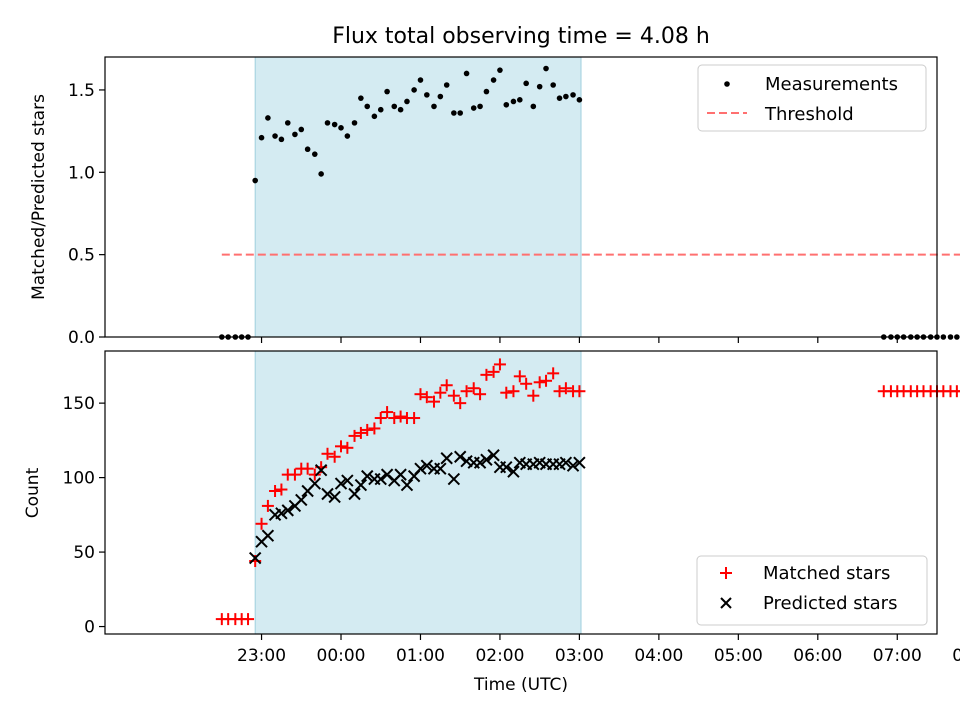 This screenshot has height=720, width=960. What do you see at coordinates (897, 656) in the screenshot?
I see `x-tick-label: 07:00` at bounding box center [897, 656].